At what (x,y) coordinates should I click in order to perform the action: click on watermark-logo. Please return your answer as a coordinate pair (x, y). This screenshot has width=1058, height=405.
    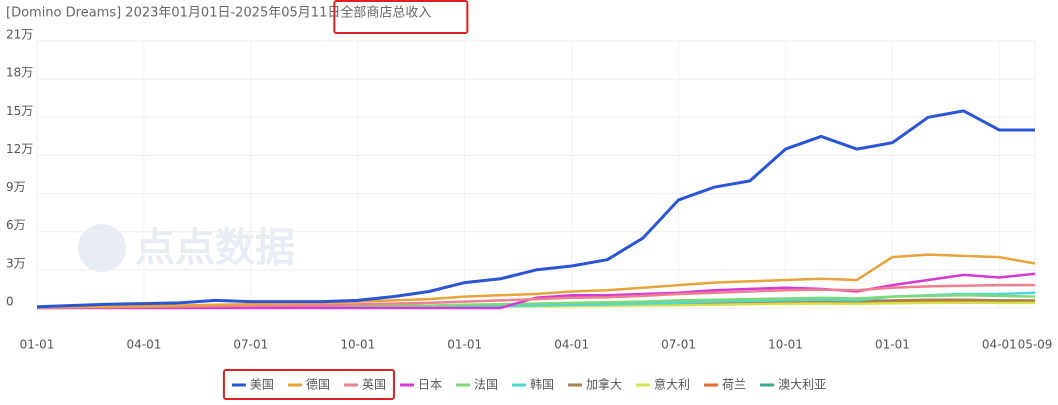
    Looking at the image, I should click on (102, 248).